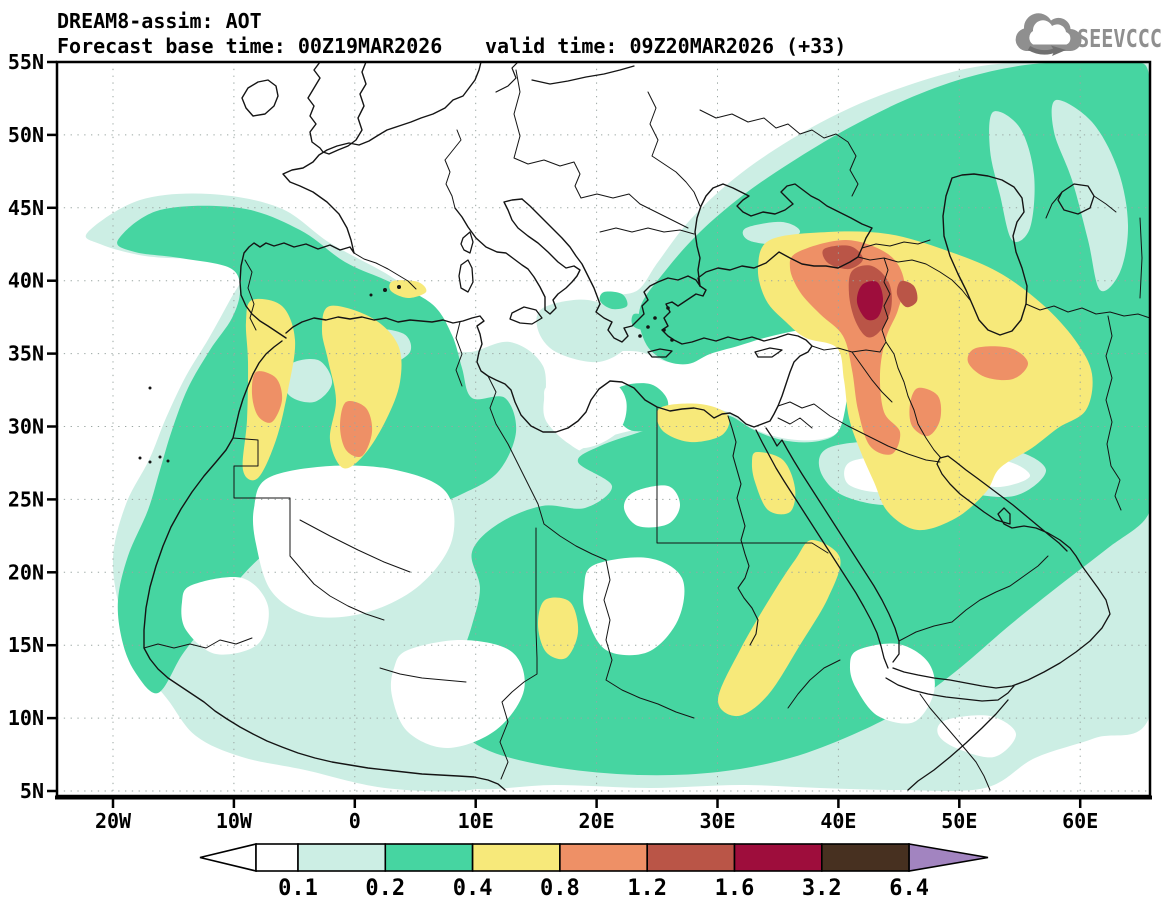 The width and height of the screenshot is (1165, 905). What do you see at coordinates (822, 888) in the screenshot?
I see `colorbar-label-3.2: 3.2` at bounding box center [822, 888].